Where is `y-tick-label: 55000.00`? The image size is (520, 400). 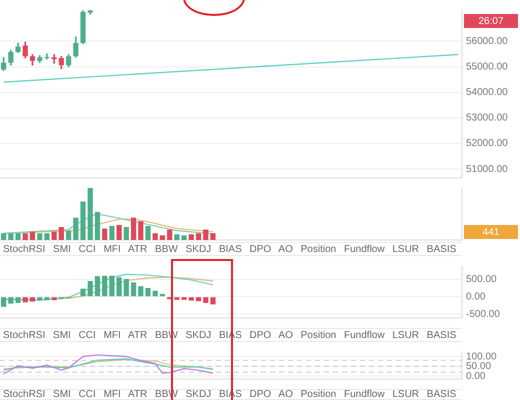 y-tick-label: 55000.00 is located at coordinates (487, 67).